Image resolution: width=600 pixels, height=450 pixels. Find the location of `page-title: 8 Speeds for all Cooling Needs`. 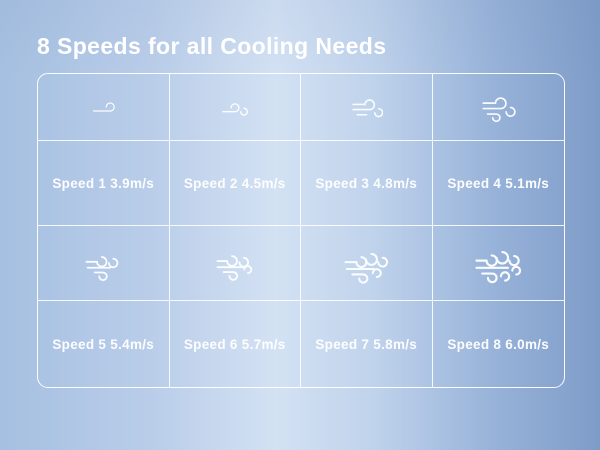

page-title: 8 Speeds for all Cooling Needs is located at coordinates (212, 46).